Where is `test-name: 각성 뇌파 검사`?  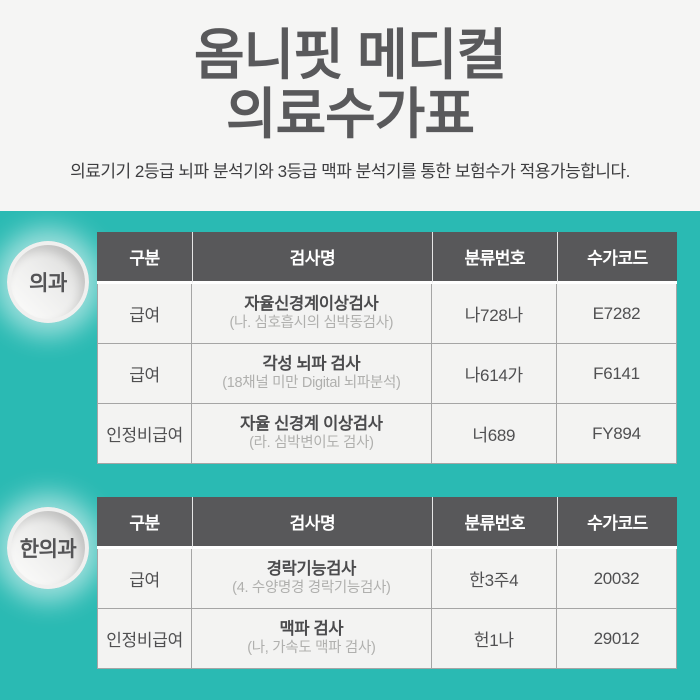
test-name: 각성 뇌파 검사 is located at coordinates (311, 363).